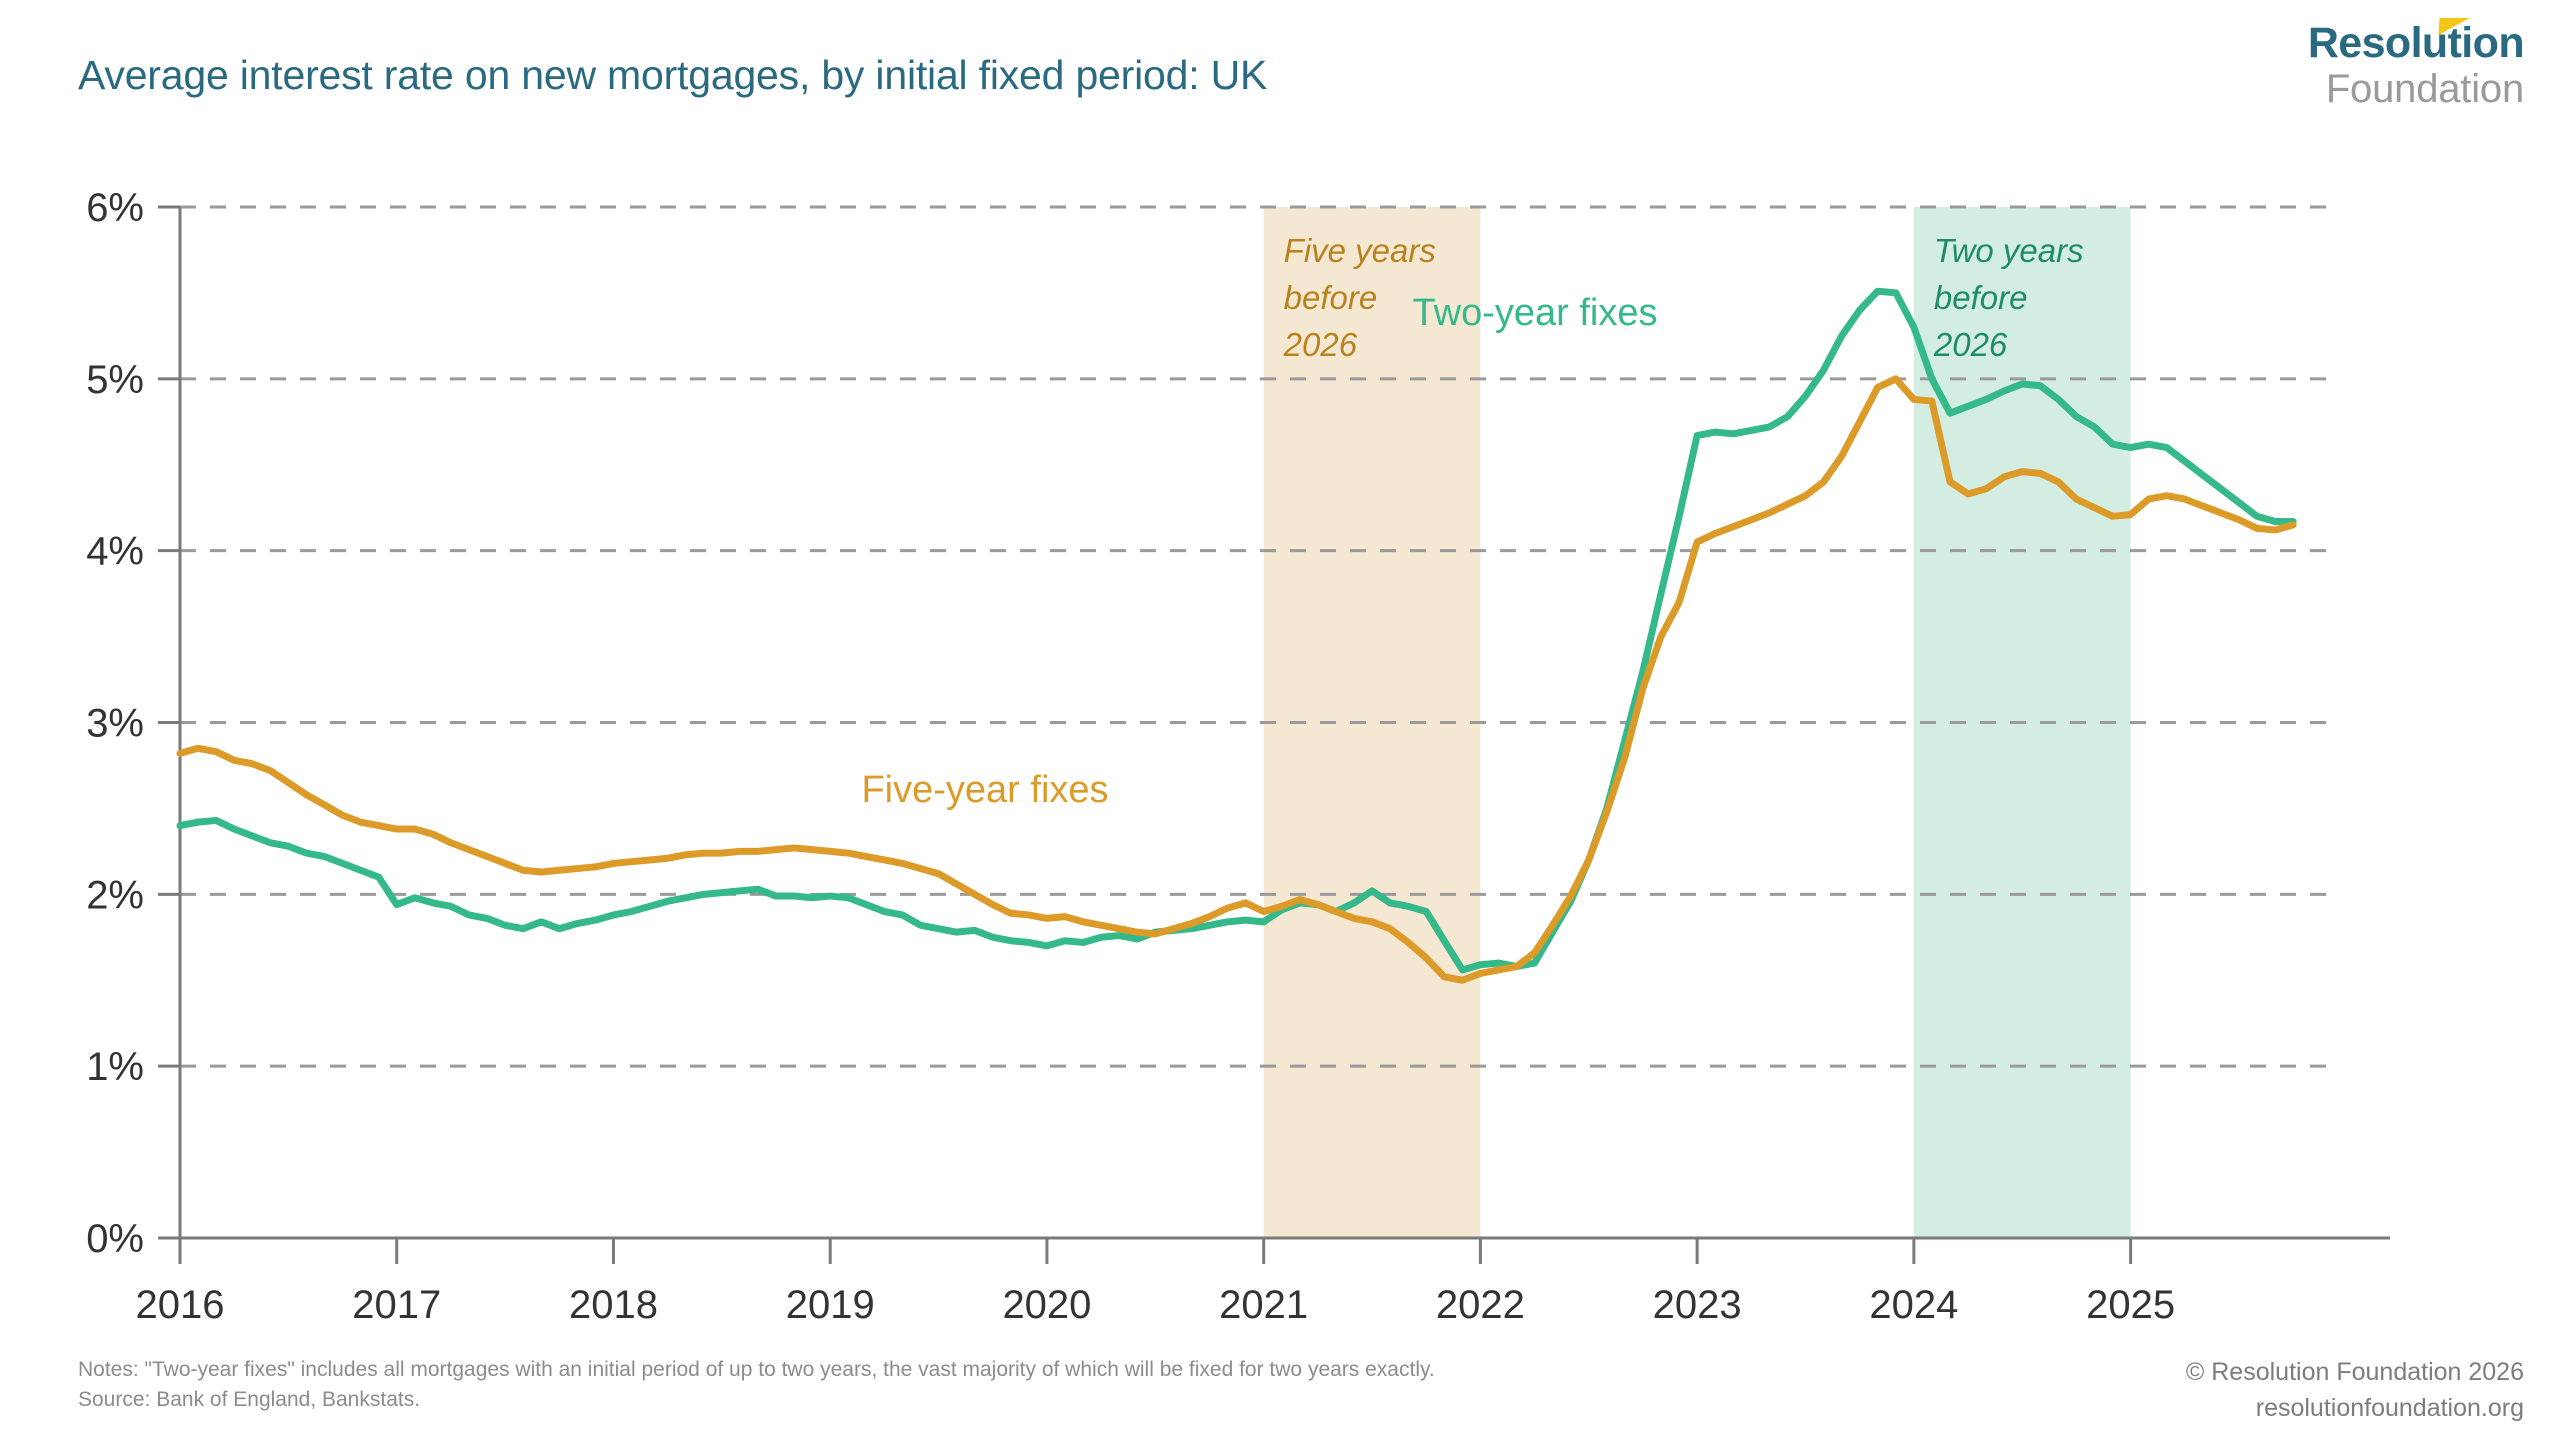 The width and height of the screenshot is (2560, 1440). I want to click on x-tick-label: 2017, so click(396, 1305).